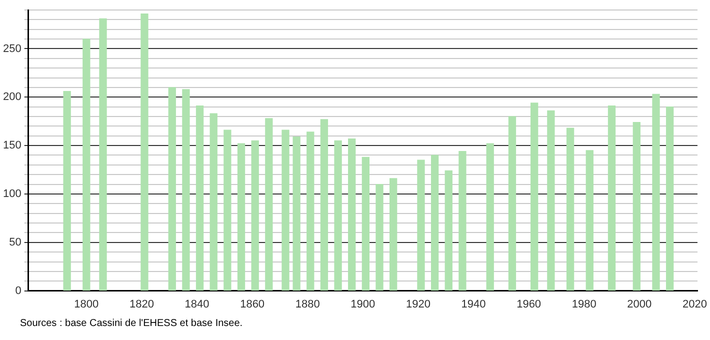 The image size is (710, 340). I want to click on y-tick-label: 150, so click(12, 146).